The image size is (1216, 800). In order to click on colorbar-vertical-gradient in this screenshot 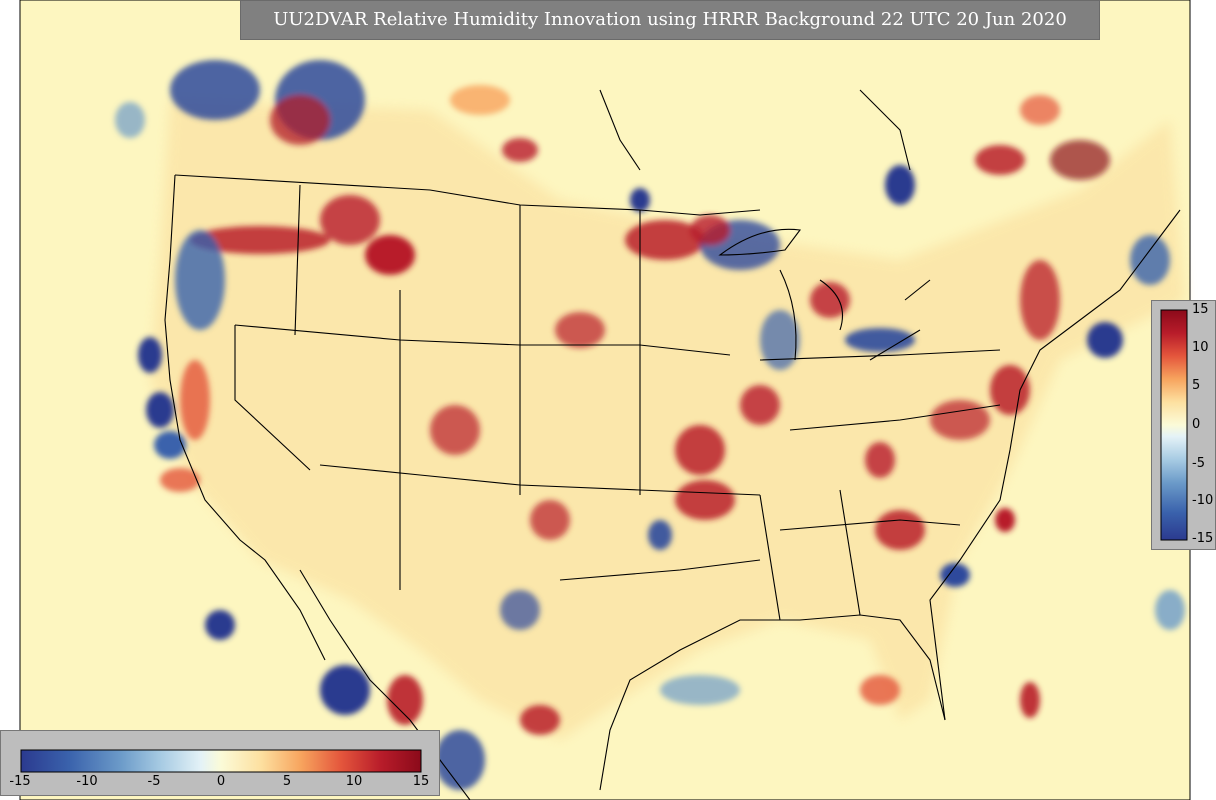, I will do `click(1174, 425)`.